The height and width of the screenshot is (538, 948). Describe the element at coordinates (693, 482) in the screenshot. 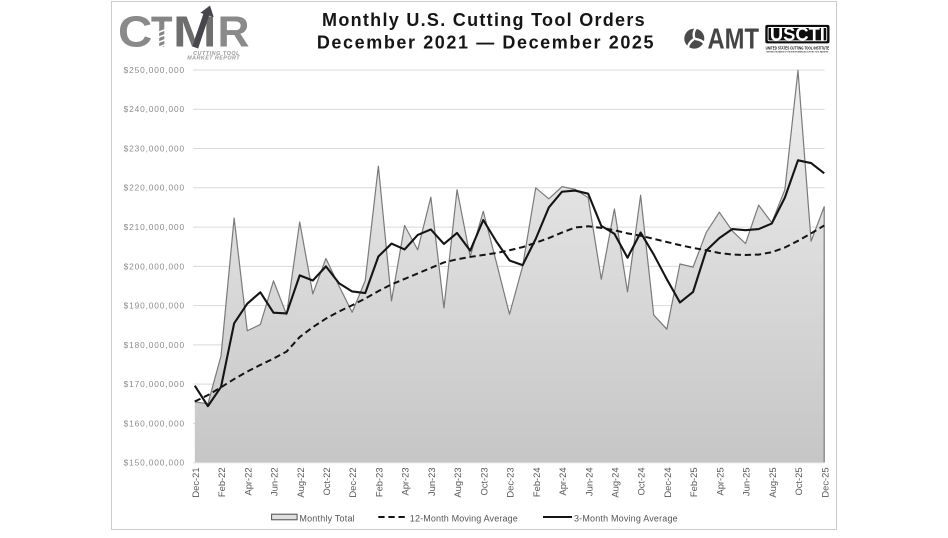

I see `svg-text: Feb-25` at that location.